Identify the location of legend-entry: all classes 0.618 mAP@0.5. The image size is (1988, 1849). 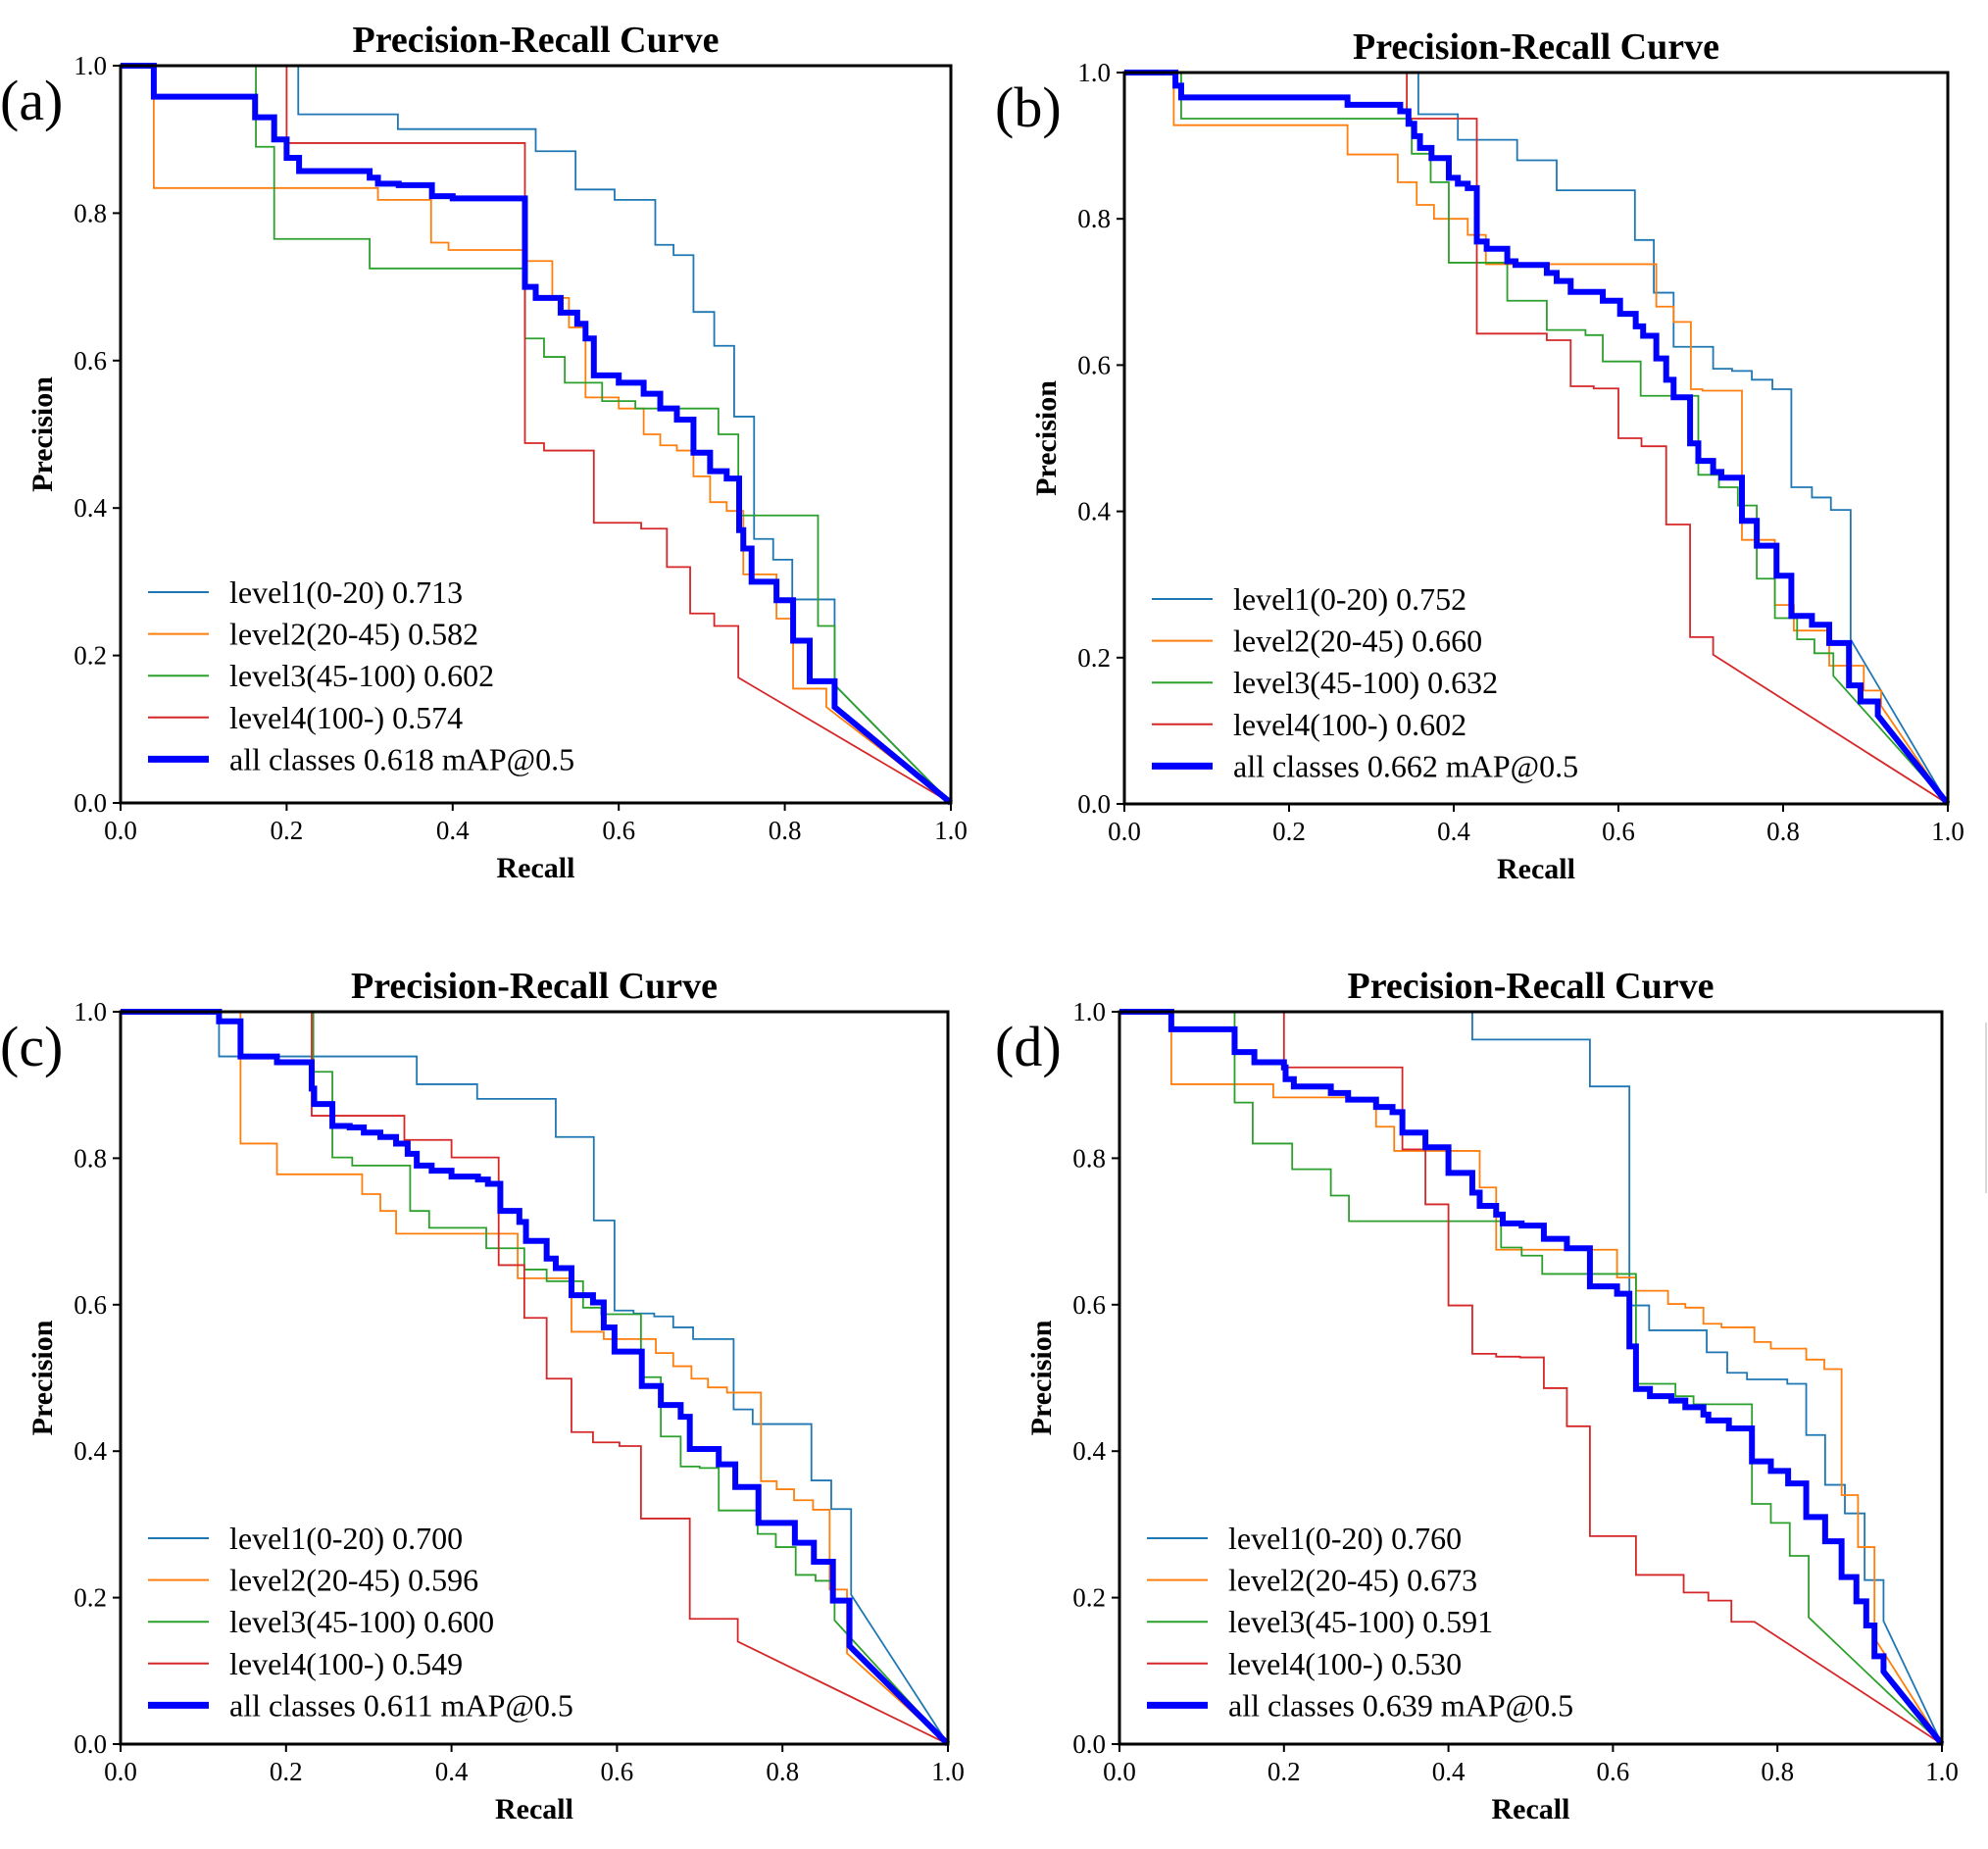
(401, 758).